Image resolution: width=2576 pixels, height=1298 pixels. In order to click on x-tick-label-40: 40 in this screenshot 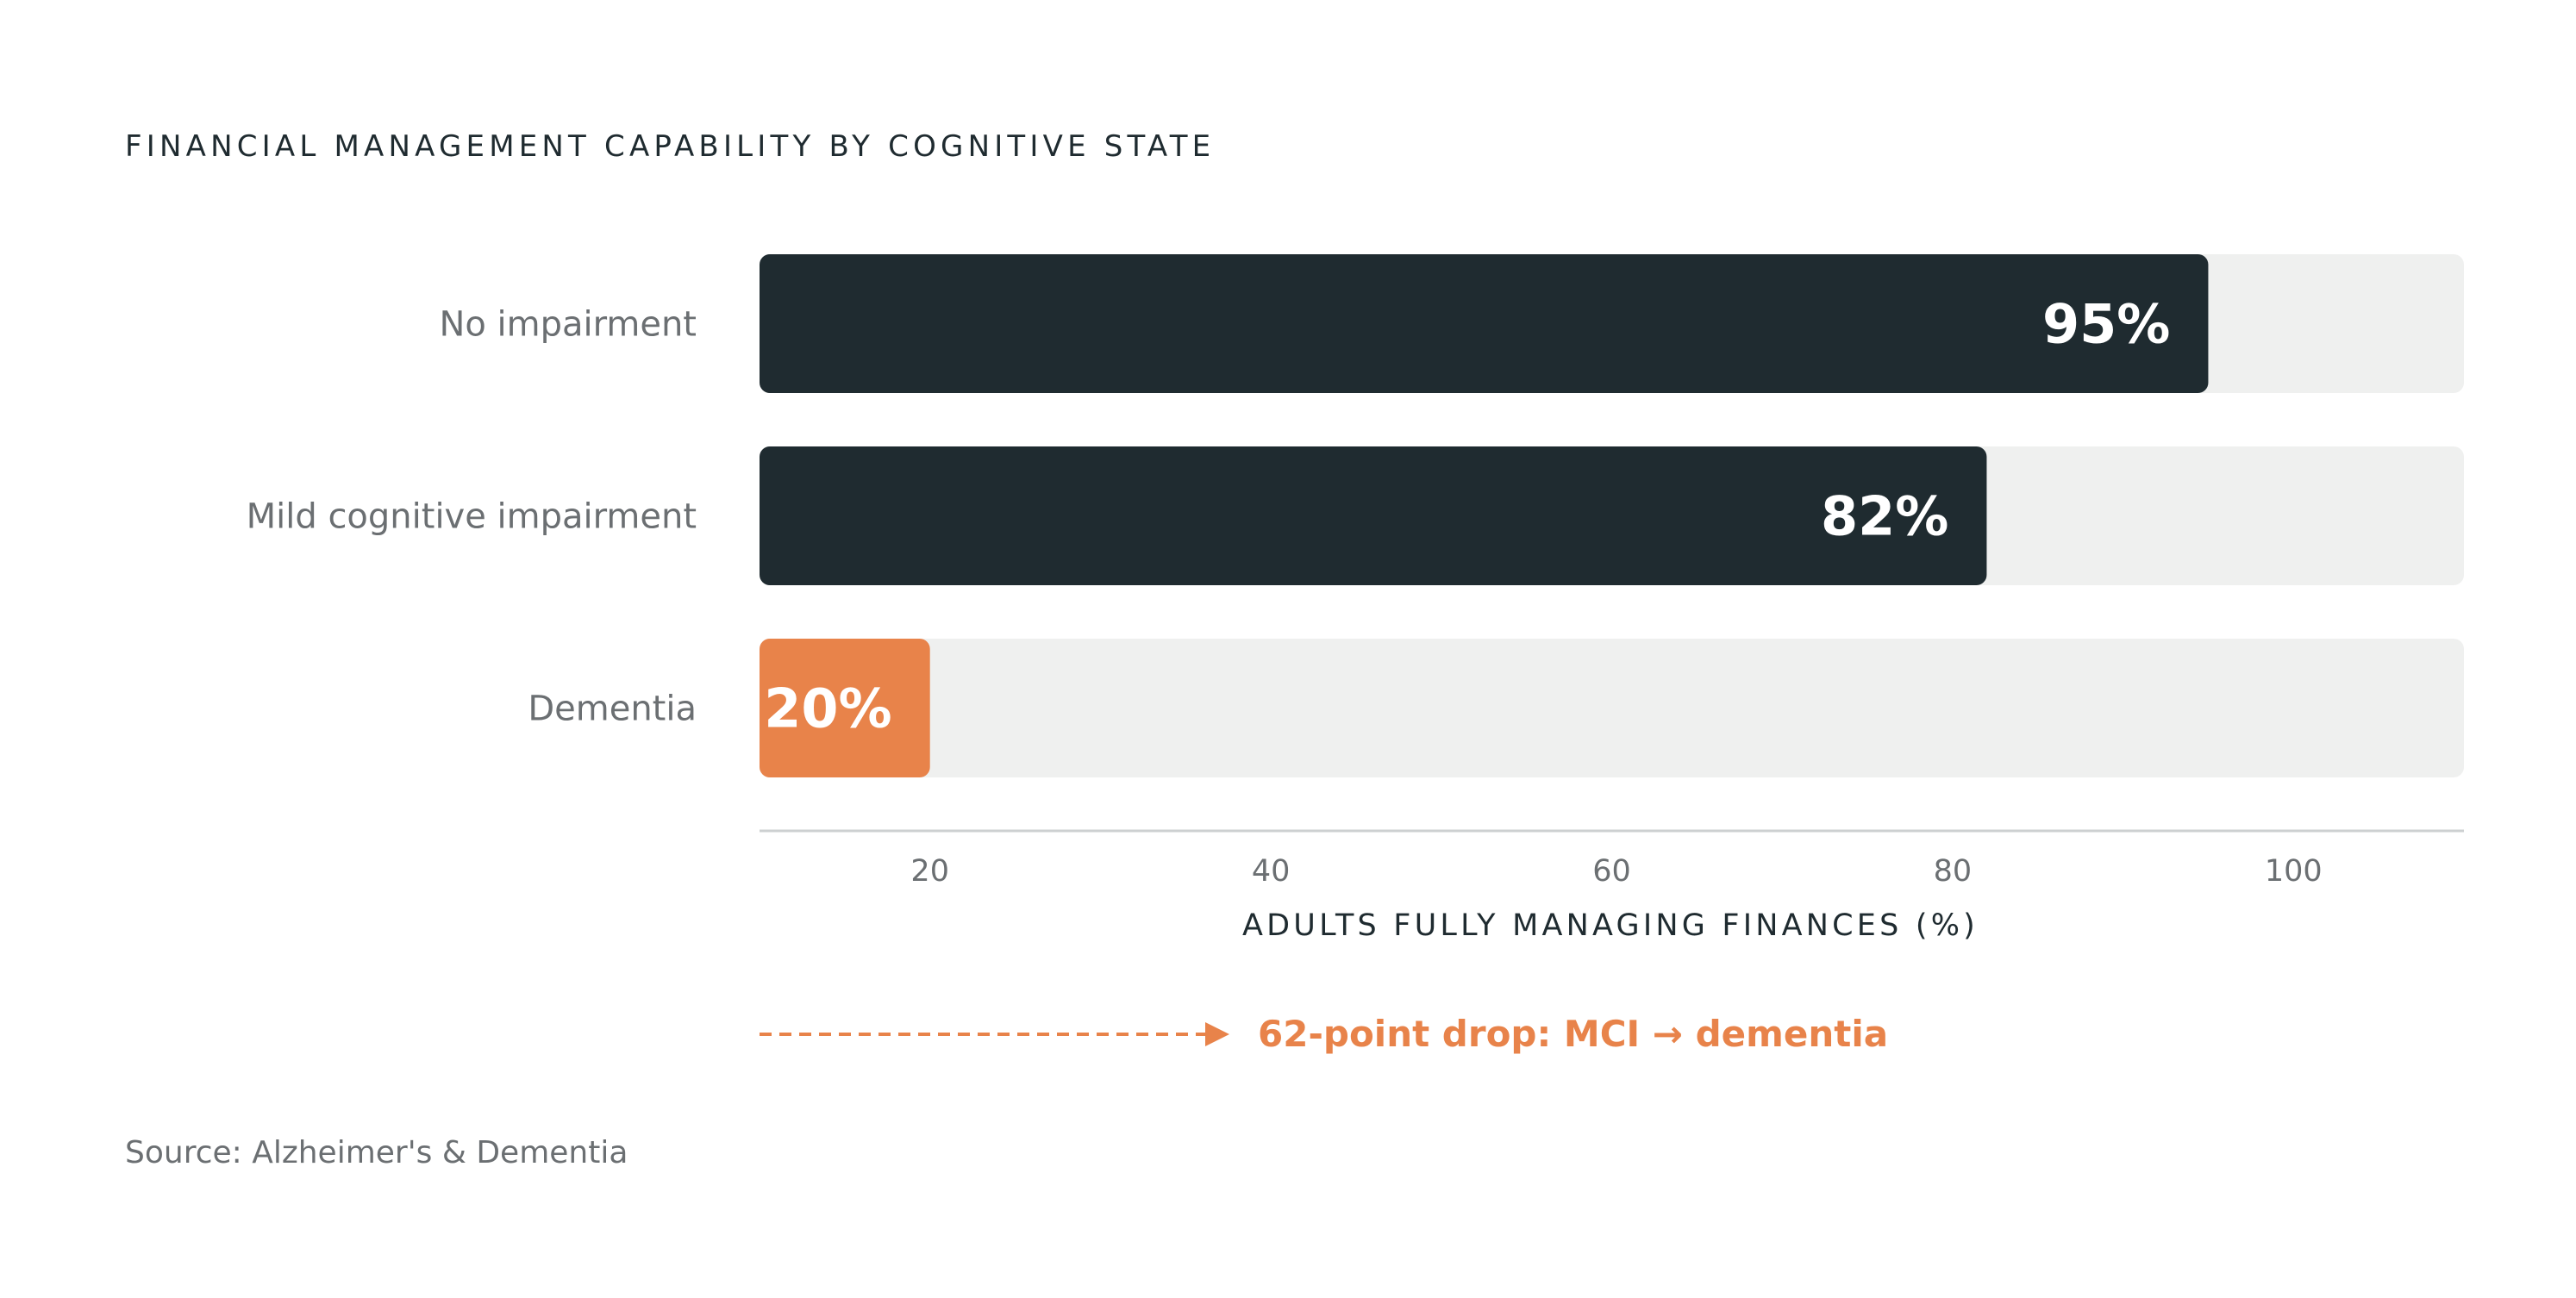, I will do `click(1271, 871)`.